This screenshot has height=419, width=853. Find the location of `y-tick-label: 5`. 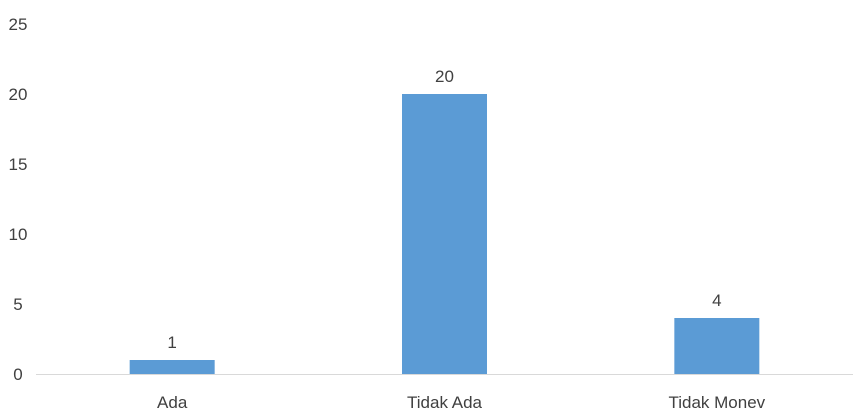

y-tick-label: 5 is located at coordinates (17, 304).